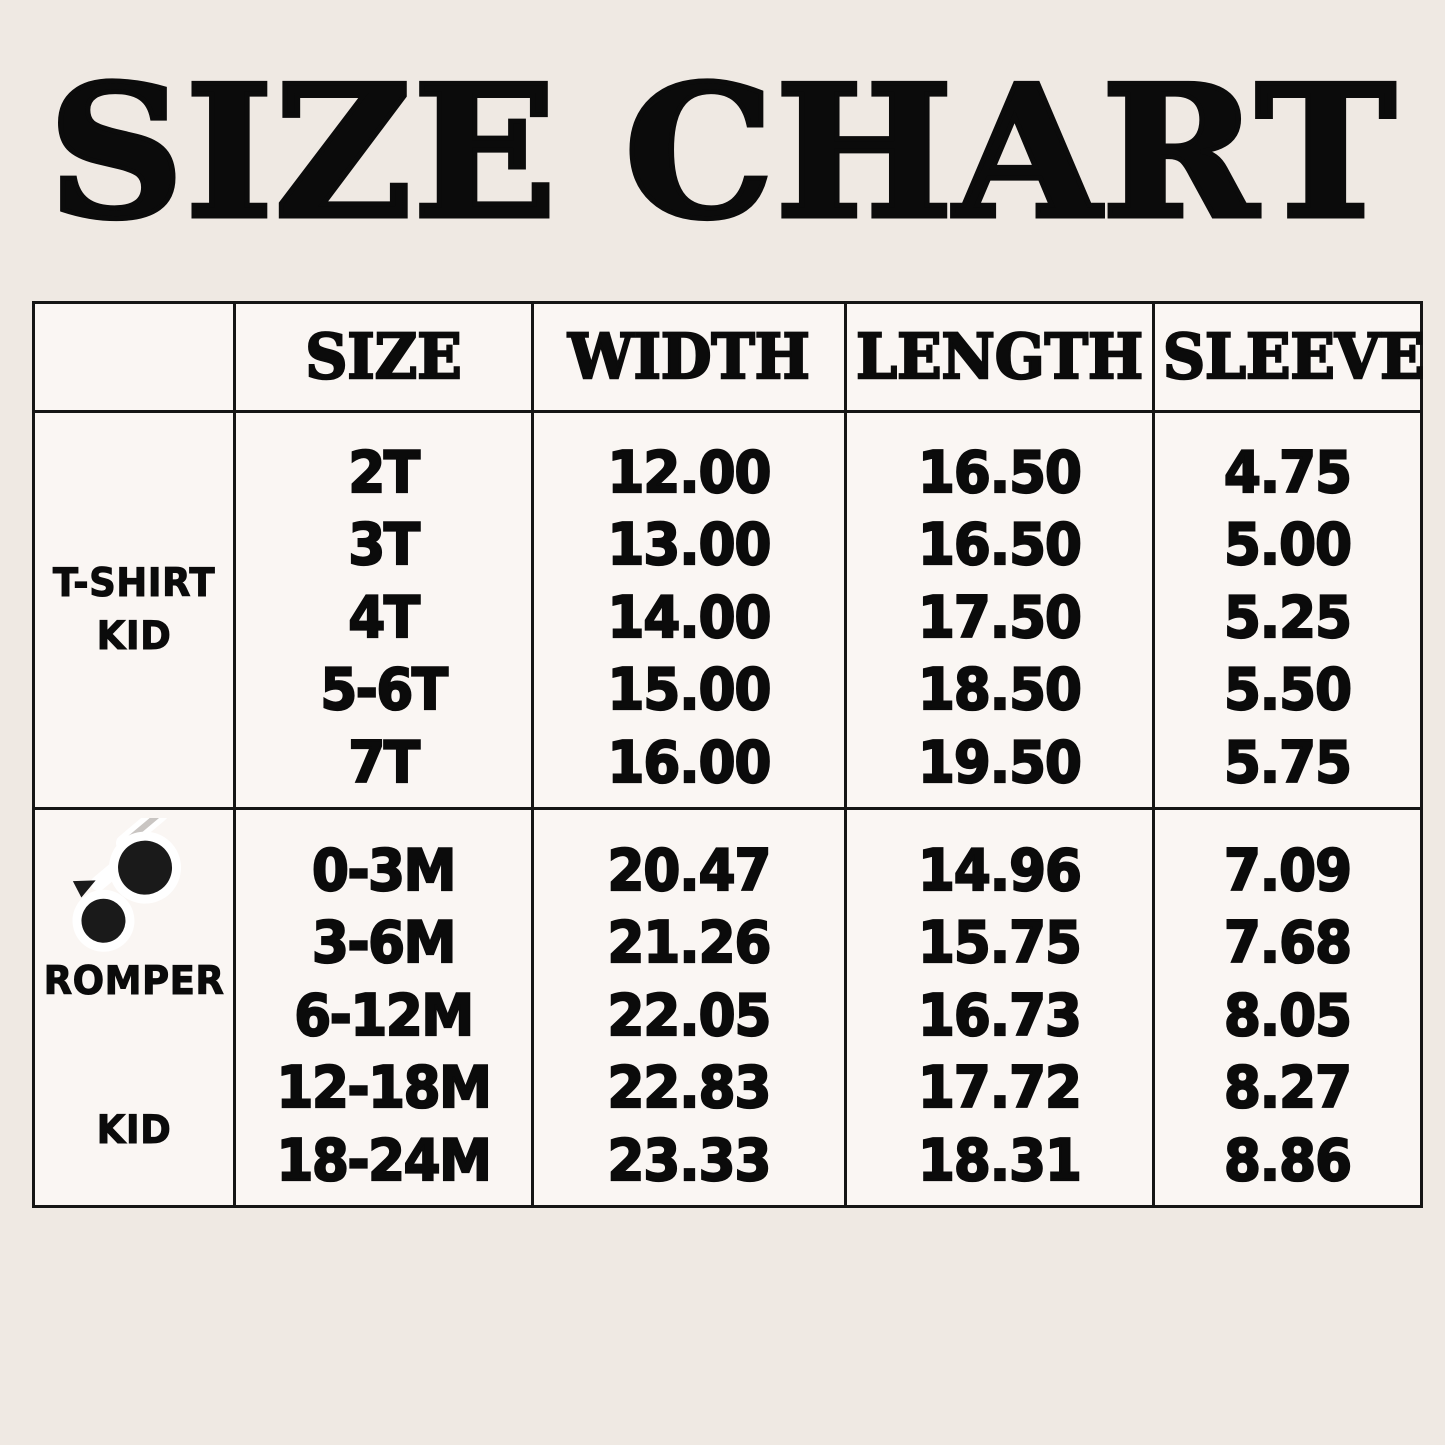 The width and height of the screenshot is (1445, 1445). What do you see at coordinates (689, 472) in the screenshot?
I see `cell-width: 12.00` at bounding box center [689, 472].